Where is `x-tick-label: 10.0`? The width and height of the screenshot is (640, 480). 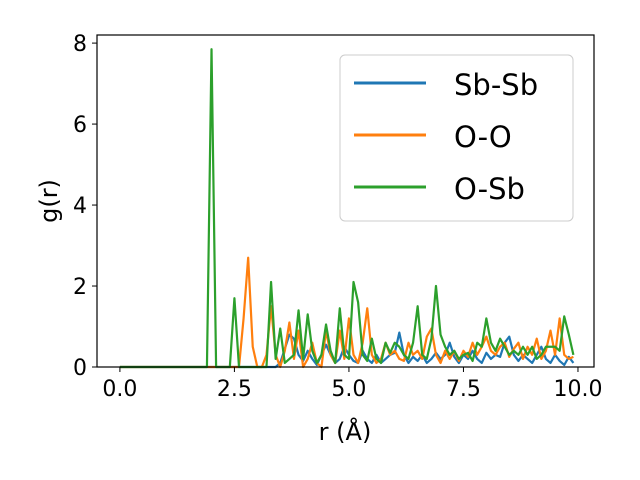 x-tick-label: 10.0 is located at coordinates (577, 389).